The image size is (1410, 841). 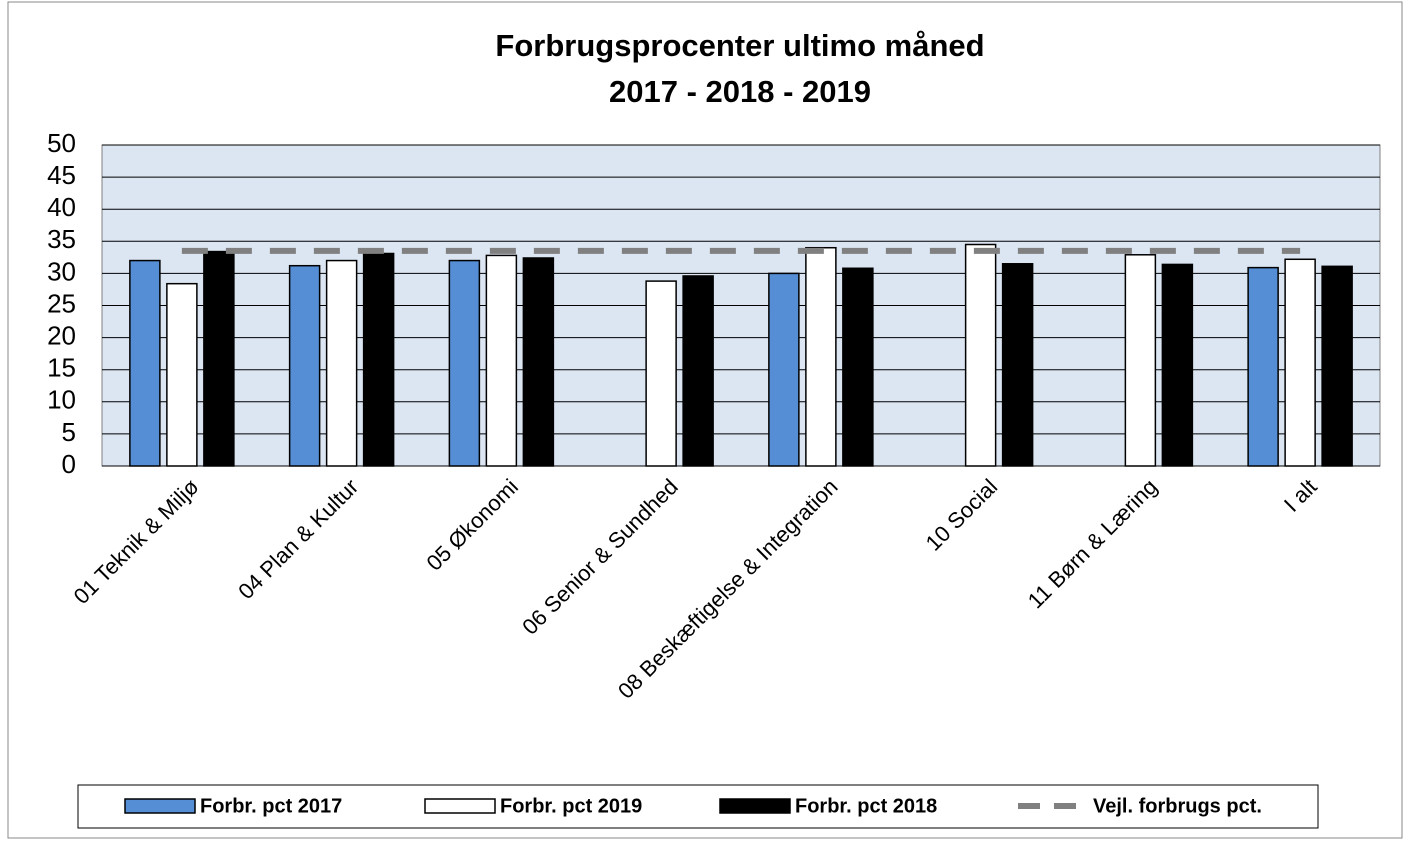 What do you see at coordinates (1177, 806) in the screenshot?
I see `legend-label: Vejl. forbrugs pct.` at bounding box center [1177, 806].